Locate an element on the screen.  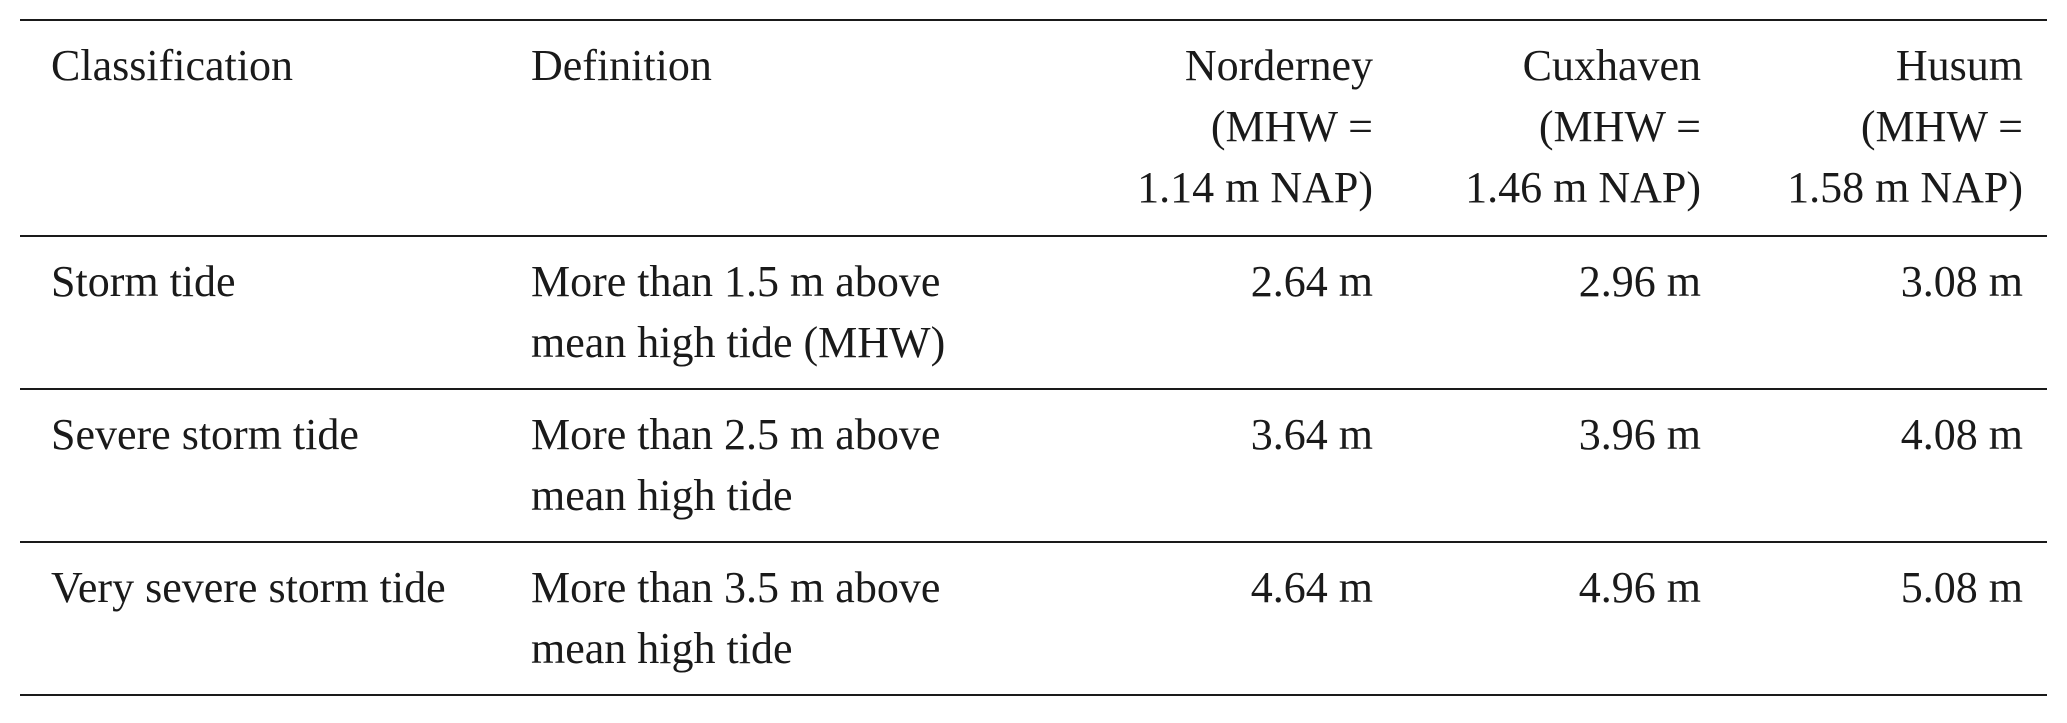
cell-husum: 3.08 m is located at coordinates (1961, 281).